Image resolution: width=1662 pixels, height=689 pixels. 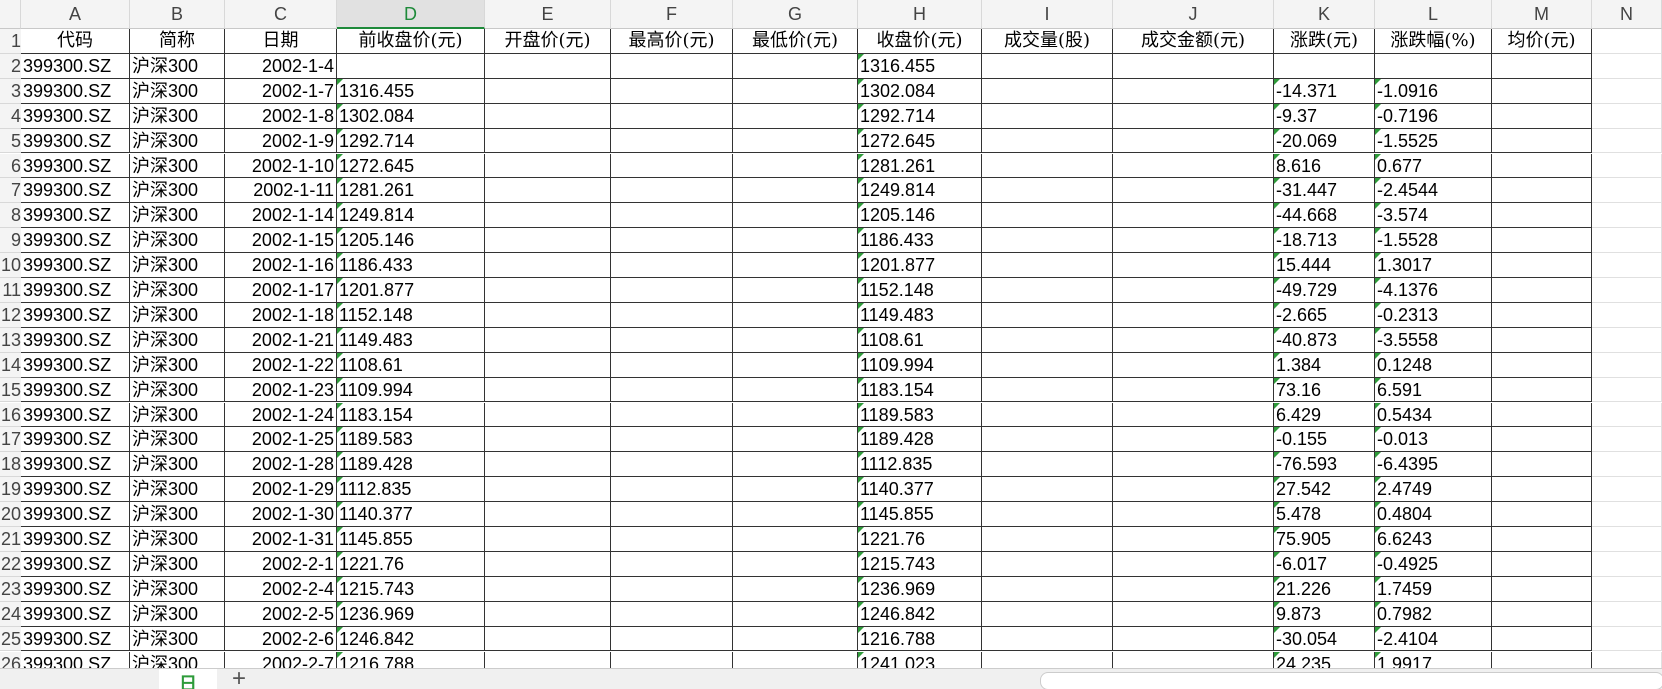 I want to click on cell: 1221.76, so click(x=411, y=564).